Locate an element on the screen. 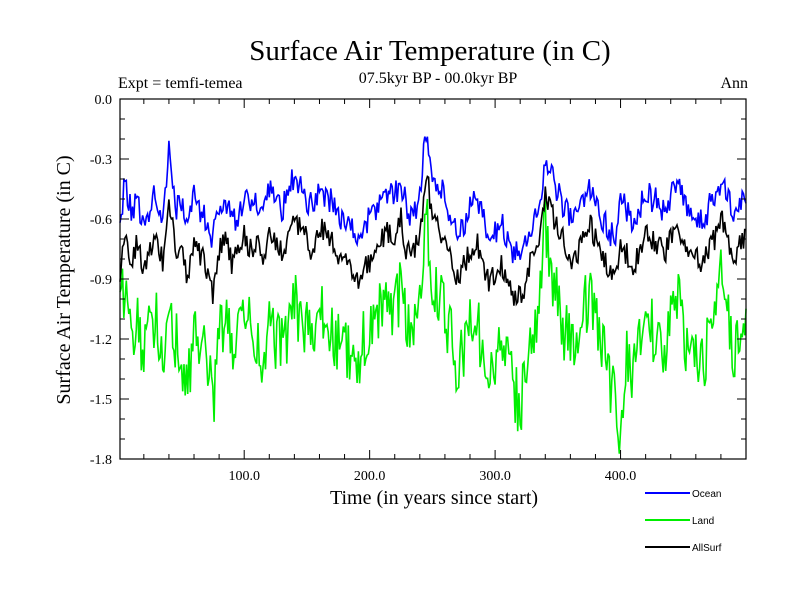 The height and width of the screenshot is (600, 800). y-tick-label: 0.0 is located at coordinates (104, 100).